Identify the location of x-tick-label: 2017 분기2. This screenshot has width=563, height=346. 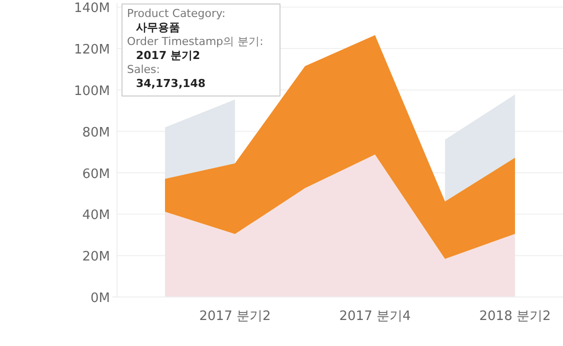
(235, 316).